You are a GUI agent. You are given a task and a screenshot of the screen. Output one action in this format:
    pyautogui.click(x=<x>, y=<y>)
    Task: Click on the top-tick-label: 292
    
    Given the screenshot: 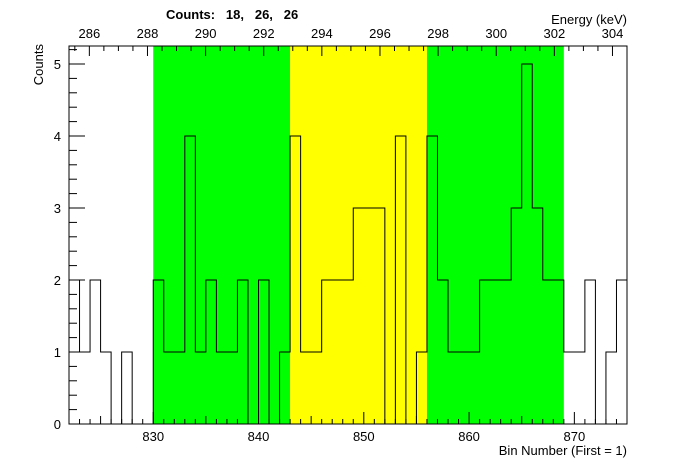 What is the action you would take?
    pyautogui.click(x=264, y=33)
    